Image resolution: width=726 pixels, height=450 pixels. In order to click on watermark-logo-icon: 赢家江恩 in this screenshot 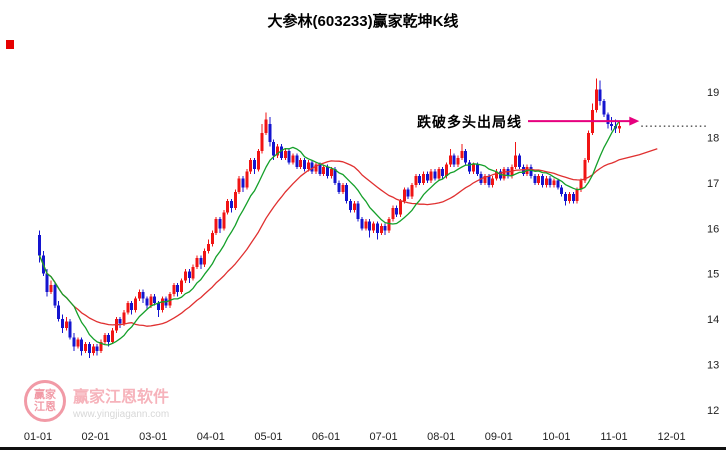, I will do `click(45, 401)`.